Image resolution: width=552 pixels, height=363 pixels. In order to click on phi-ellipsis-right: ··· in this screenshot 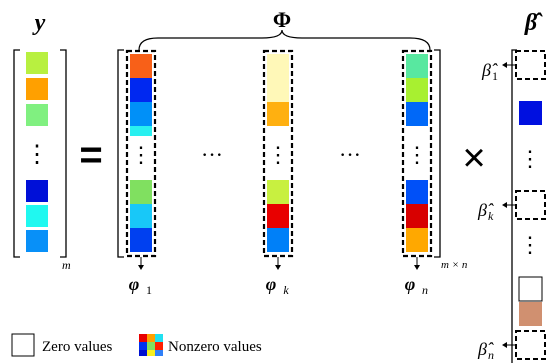, I will do `click(350, 154)`.